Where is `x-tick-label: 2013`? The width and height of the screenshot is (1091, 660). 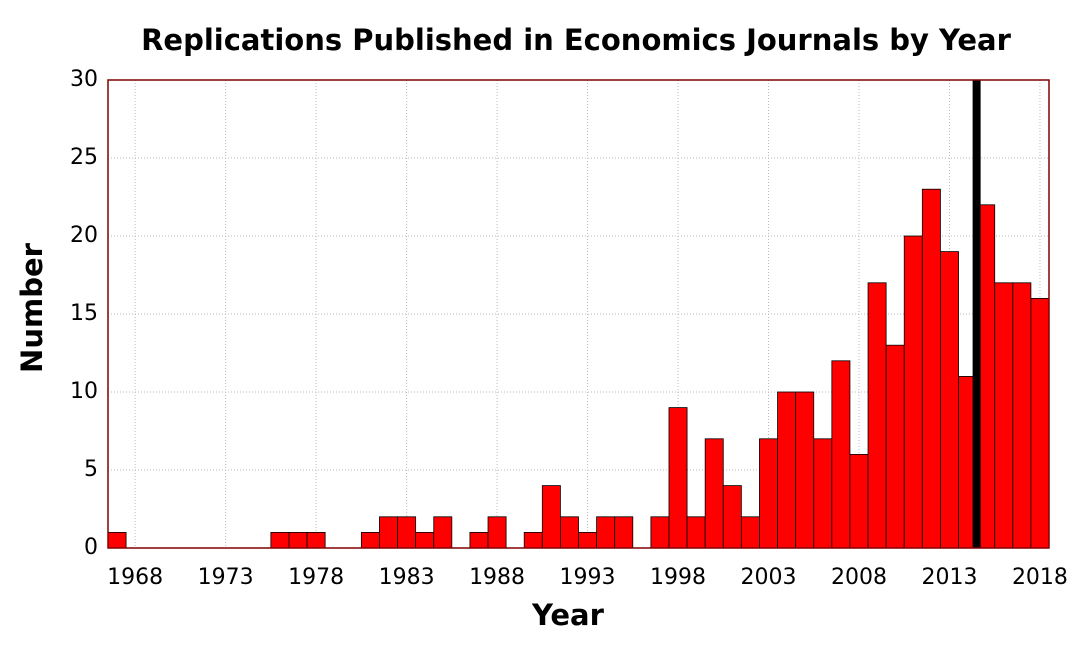
x-tick-label: 2013 is located at coordinates (949, 577).